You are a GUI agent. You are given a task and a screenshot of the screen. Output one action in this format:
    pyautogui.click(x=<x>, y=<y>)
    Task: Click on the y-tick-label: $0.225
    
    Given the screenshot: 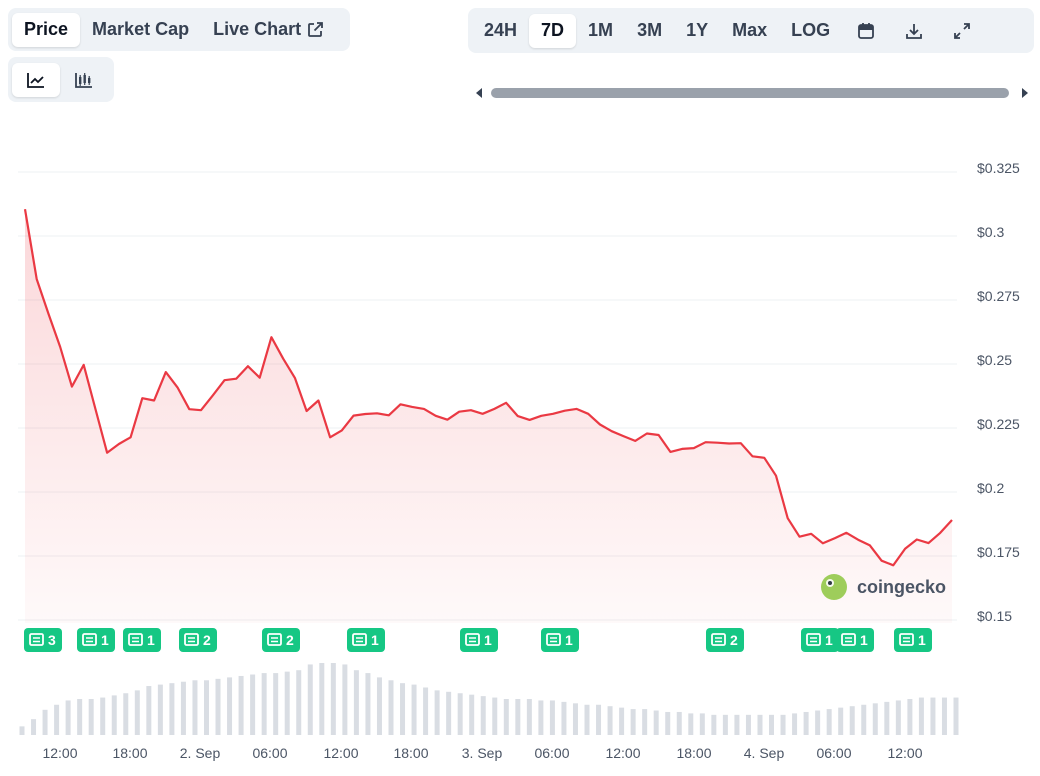 What is the action you would take?
    pyautogui.click(x=998, y=424)
    